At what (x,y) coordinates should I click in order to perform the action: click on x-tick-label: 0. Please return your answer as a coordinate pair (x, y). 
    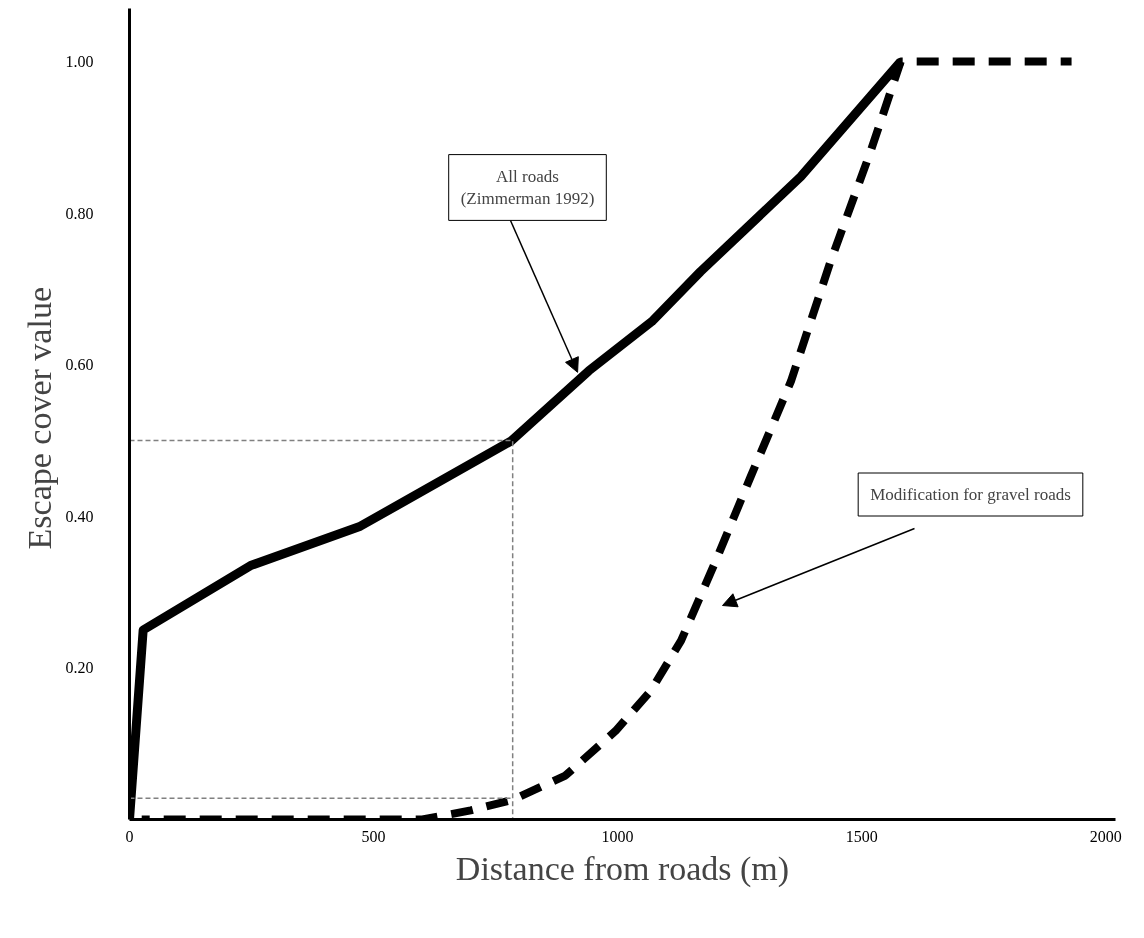
    Looking at the image, I should click on (129, 836).